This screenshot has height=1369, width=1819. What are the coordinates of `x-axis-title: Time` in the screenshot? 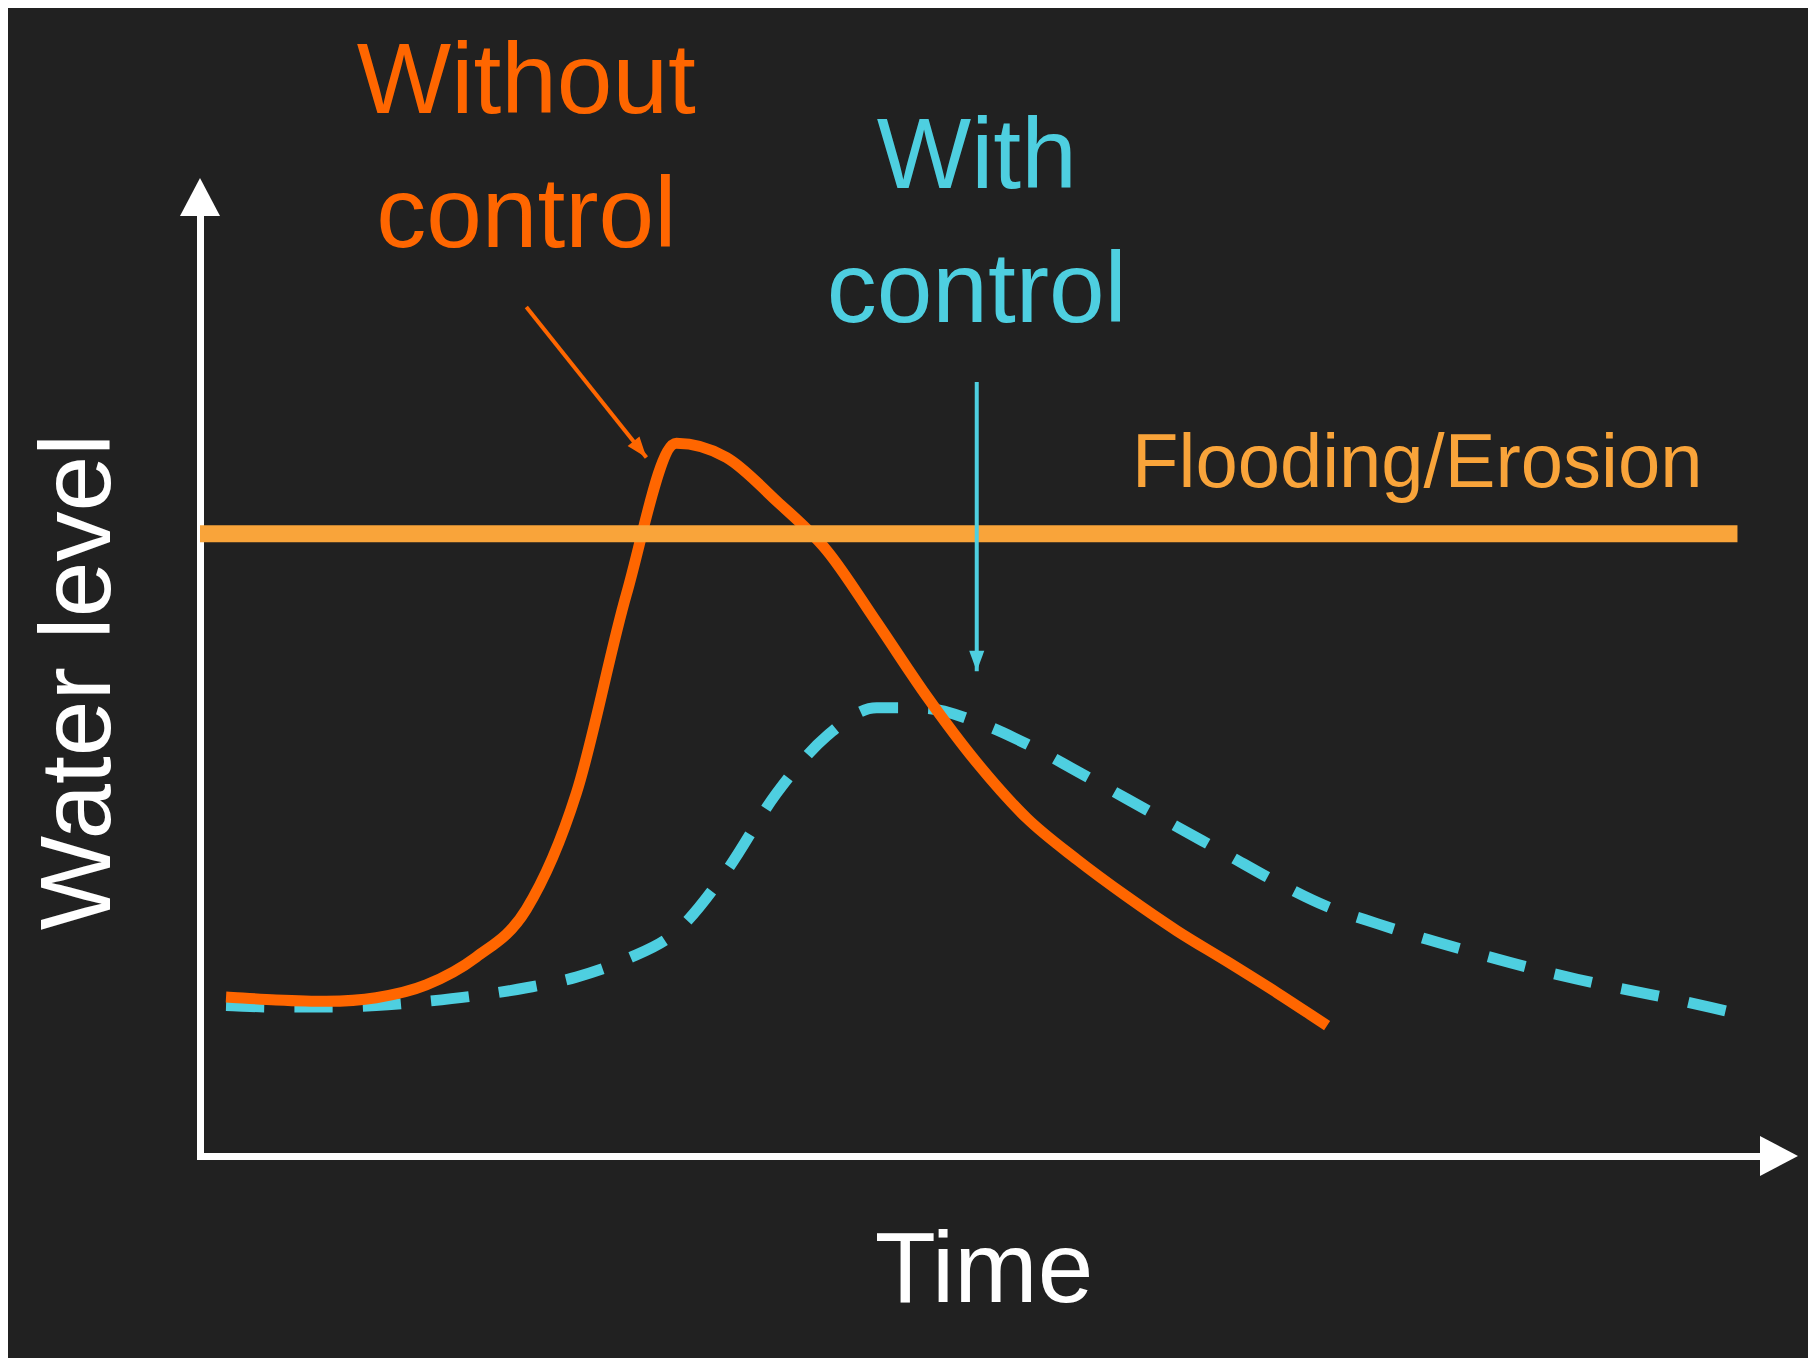 It's located at (984, 1266).